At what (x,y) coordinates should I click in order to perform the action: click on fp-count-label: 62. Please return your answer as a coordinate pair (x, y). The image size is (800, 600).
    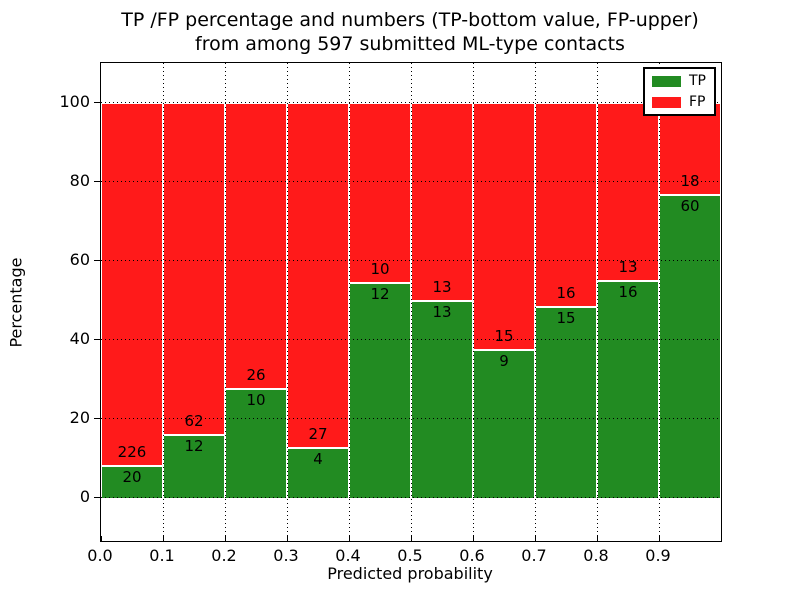
    Looking at the image, I should click on (194, 420).